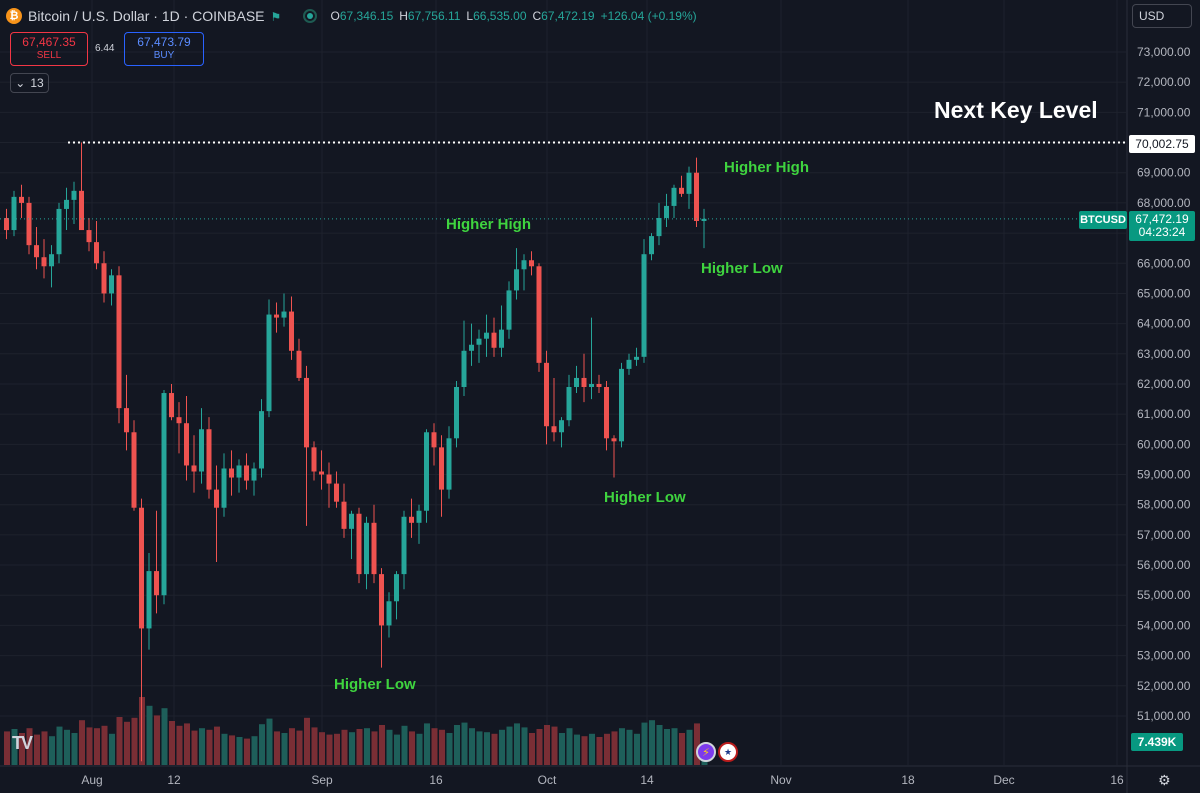 The image size is (1200, 793). I want to click on x-tick-label: 12, so click(174, 780).